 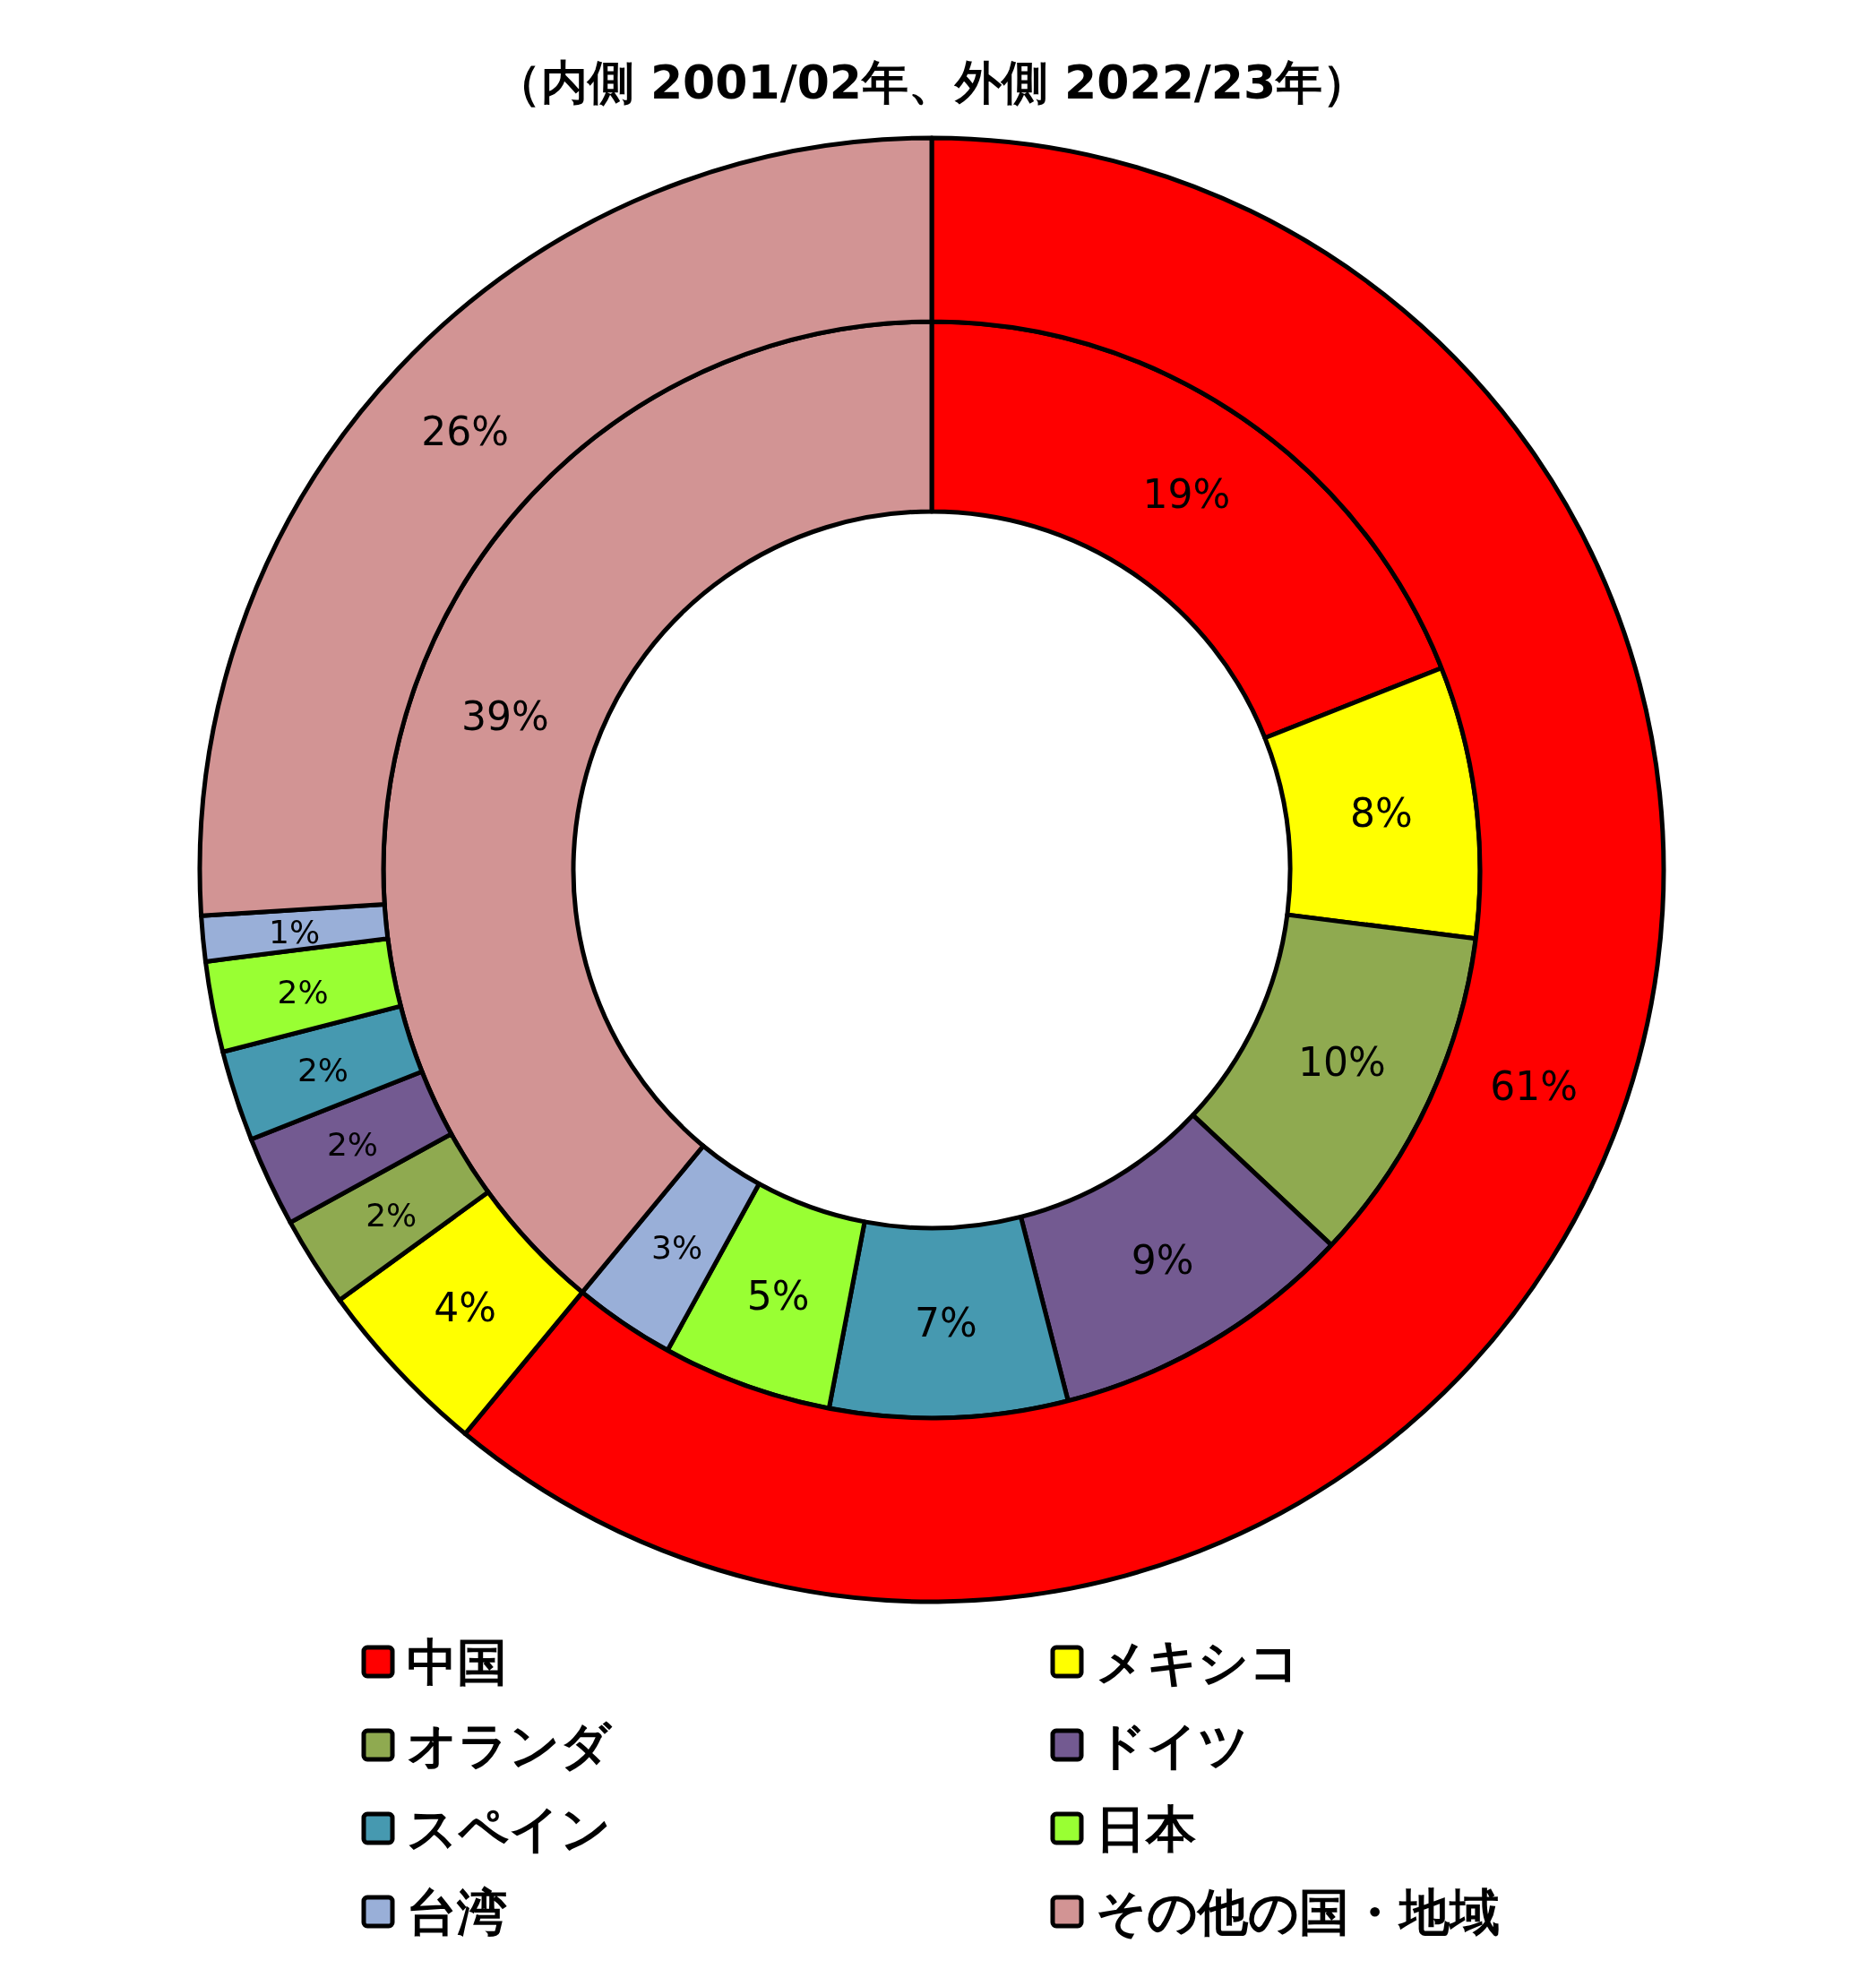 What do you see at coordinates (457, 1662) in the screenshot?
I see `legend-label: 中国` at bounding box center [457, 1662].